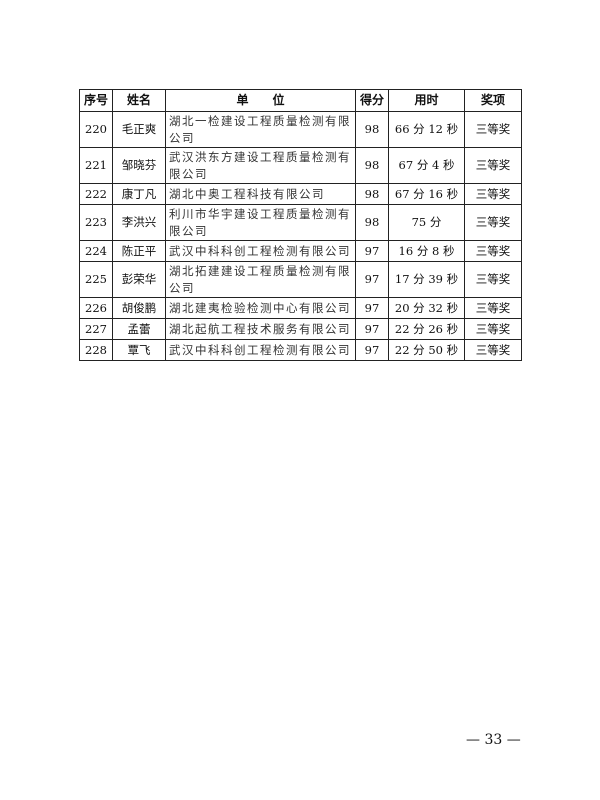  Describe the element at coordinates (426, 129) in the screenshot. I see `time-used-cell: 66 分 12 秒` at that location.